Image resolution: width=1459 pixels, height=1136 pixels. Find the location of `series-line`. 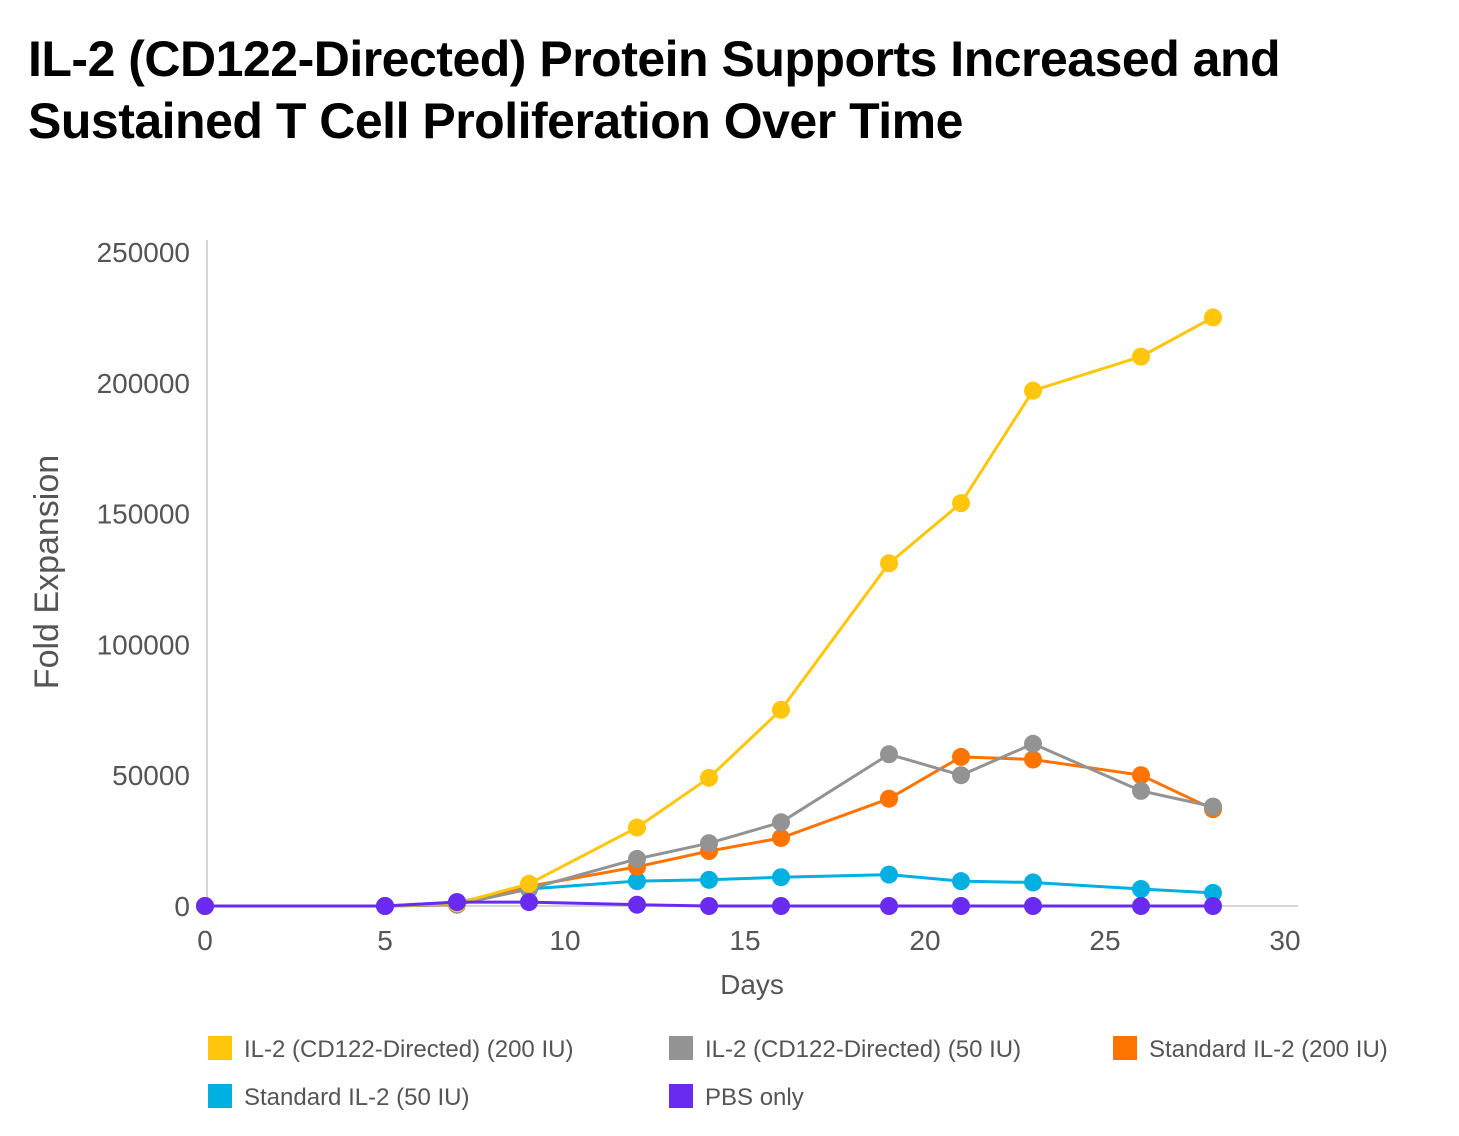

series-line is located at coordinates (709, 904).